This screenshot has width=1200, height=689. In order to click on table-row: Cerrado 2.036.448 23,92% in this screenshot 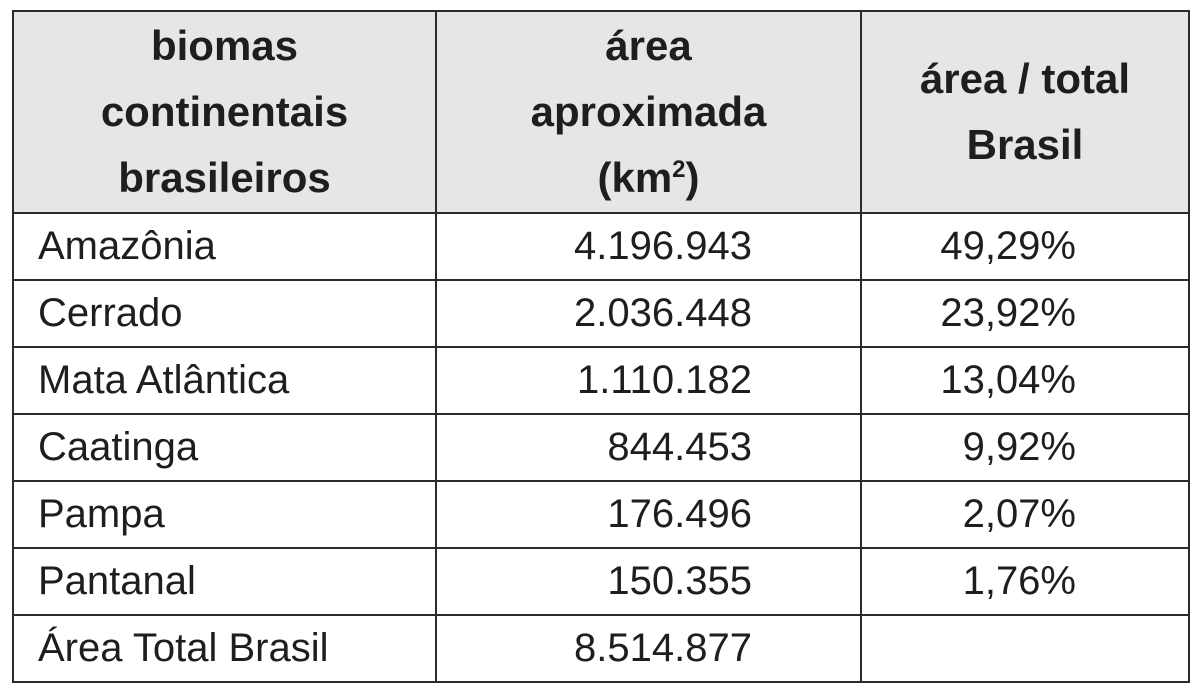, I will do `click(601, 313)`.